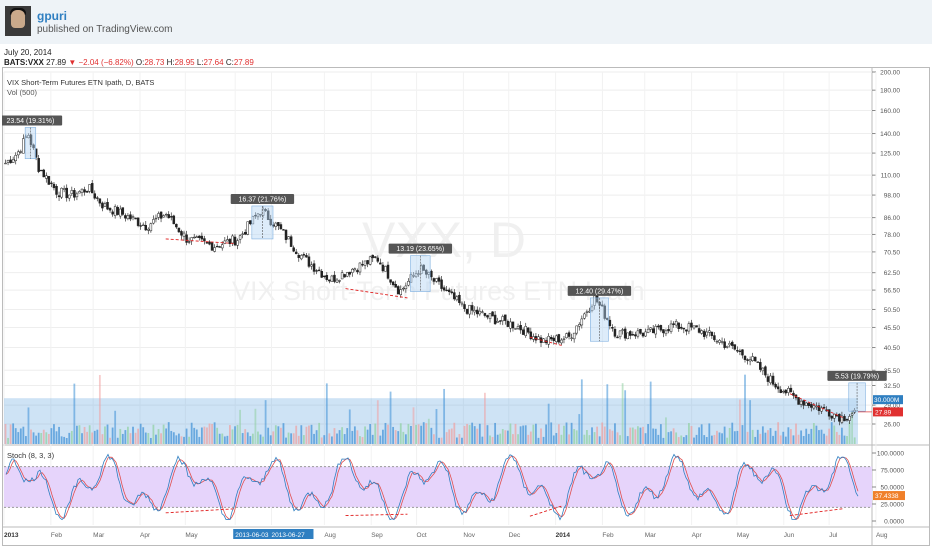 The image size is (932, 550). I want to click on stoch-value-tag-text: 37.4338, so click(887, 496).